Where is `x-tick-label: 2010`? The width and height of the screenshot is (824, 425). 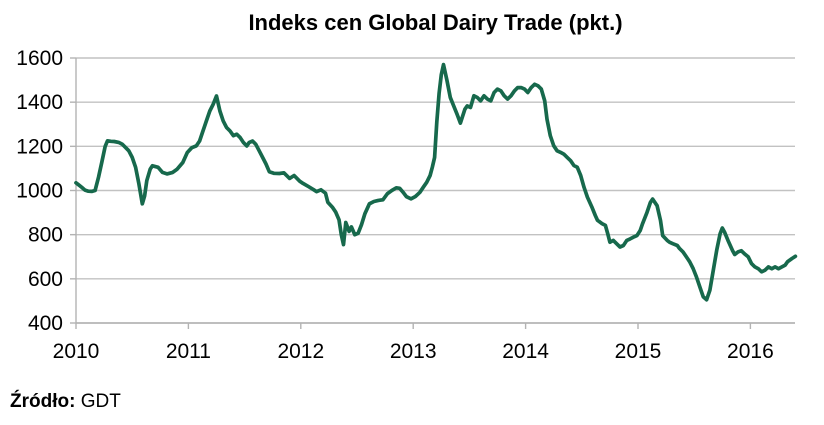
x-tick-label: 2010 is located at coordinates (76, 351).